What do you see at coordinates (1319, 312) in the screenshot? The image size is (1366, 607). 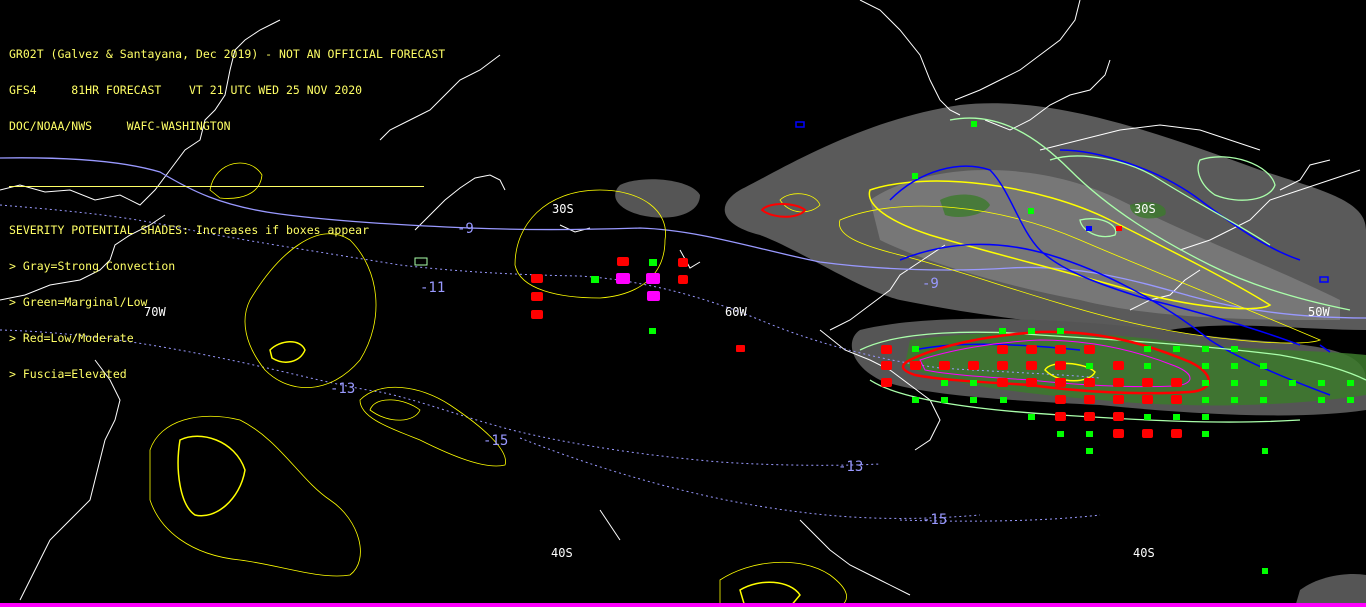 I see `lon-label-50w: 50W` at bounding box center [1319, 312].